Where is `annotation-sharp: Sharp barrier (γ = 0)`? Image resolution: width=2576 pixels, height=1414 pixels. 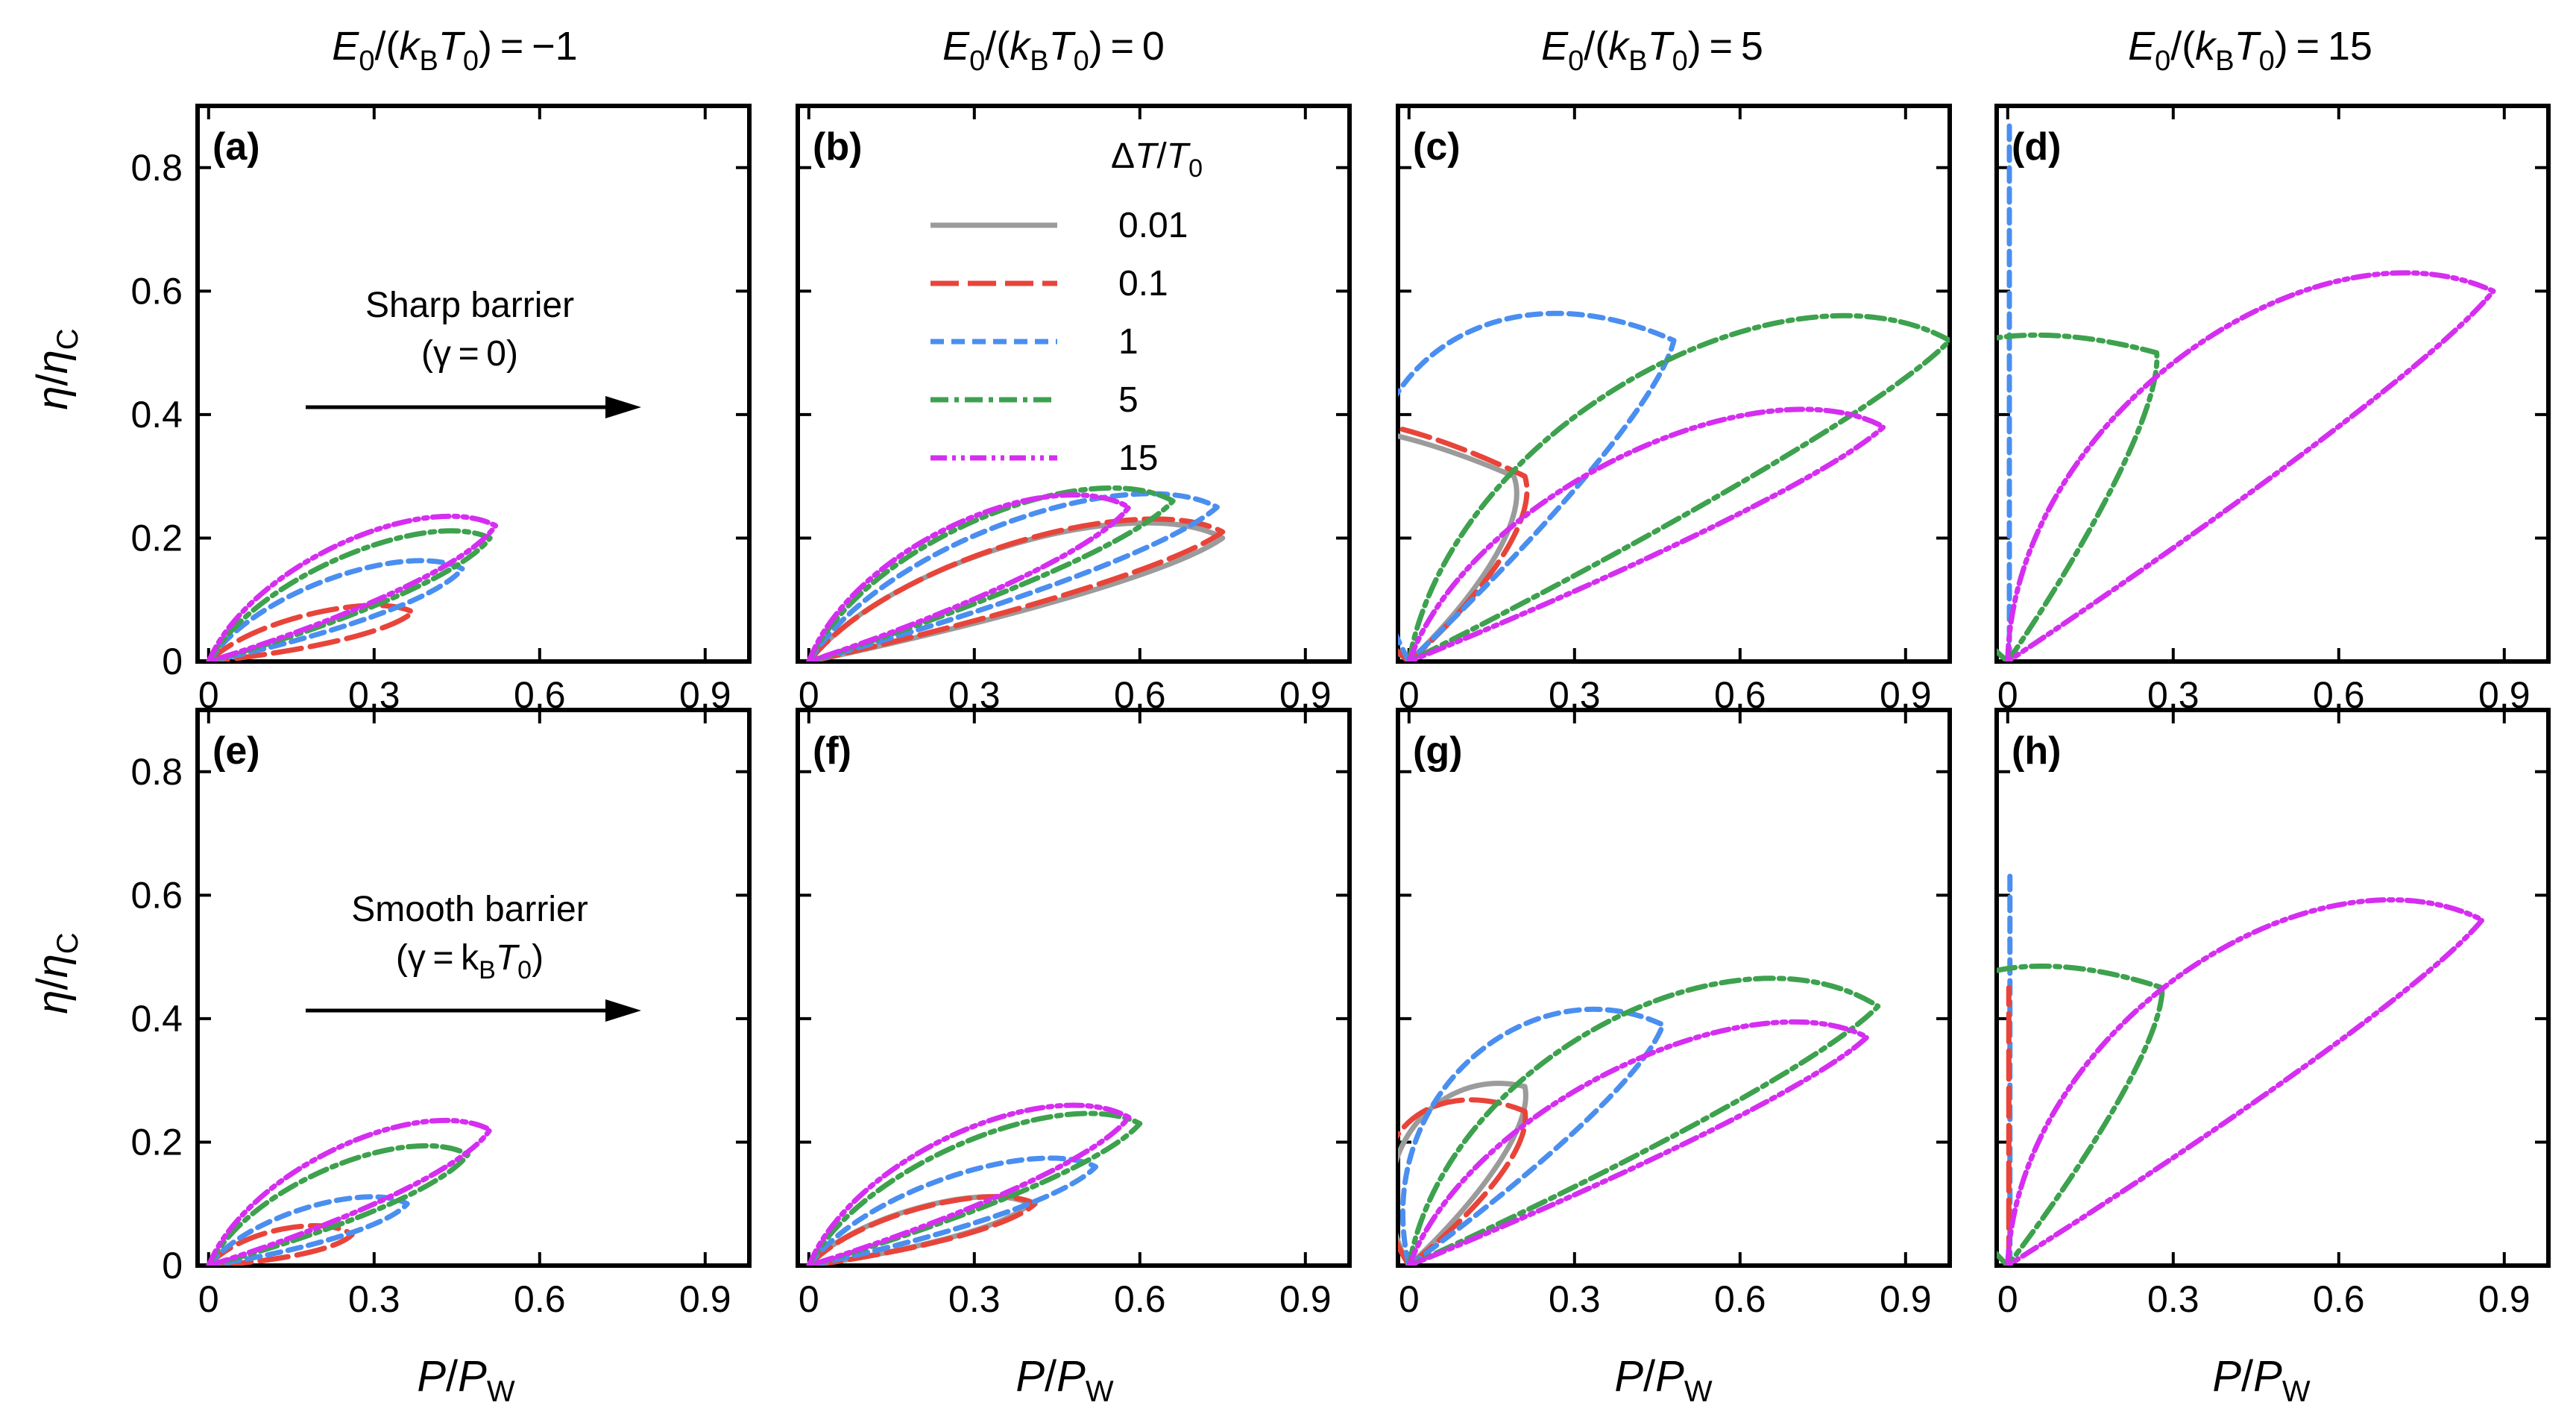
annotation-sharp: Sharp barrier (γ = 0) is located at coordinates (473, 352).